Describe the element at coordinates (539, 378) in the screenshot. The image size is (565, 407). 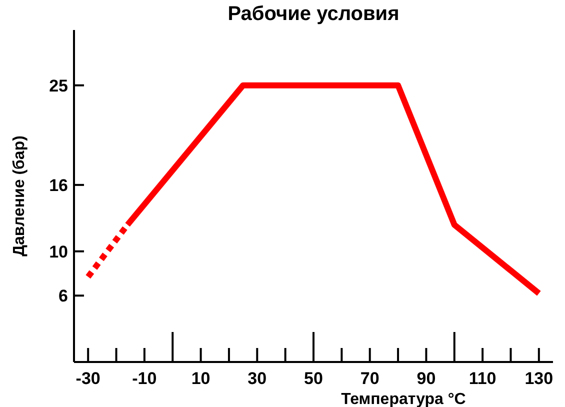
I see `x-tick-label: 130` at that location.